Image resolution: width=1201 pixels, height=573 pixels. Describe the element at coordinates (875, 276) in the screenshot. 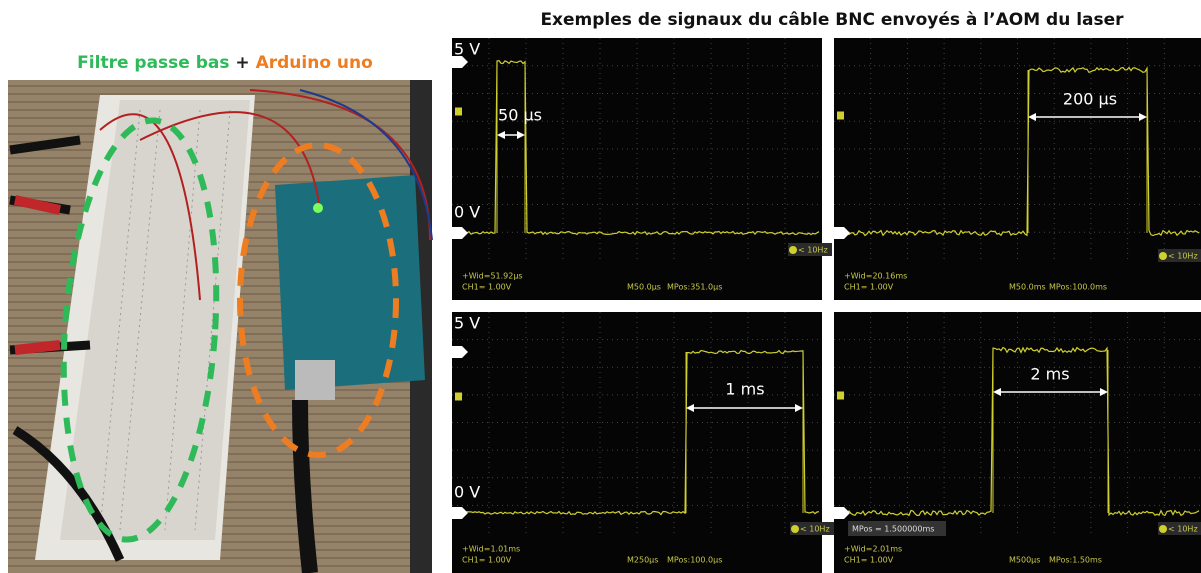

I see `width-readout: +Wid=20.16ms` at that location.